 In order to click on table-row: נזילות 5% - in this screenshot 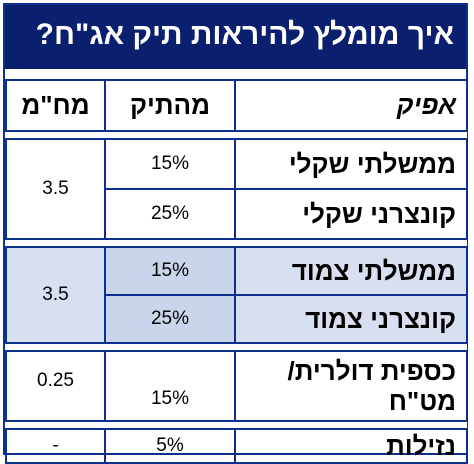, I will do `click(236, 446)`.